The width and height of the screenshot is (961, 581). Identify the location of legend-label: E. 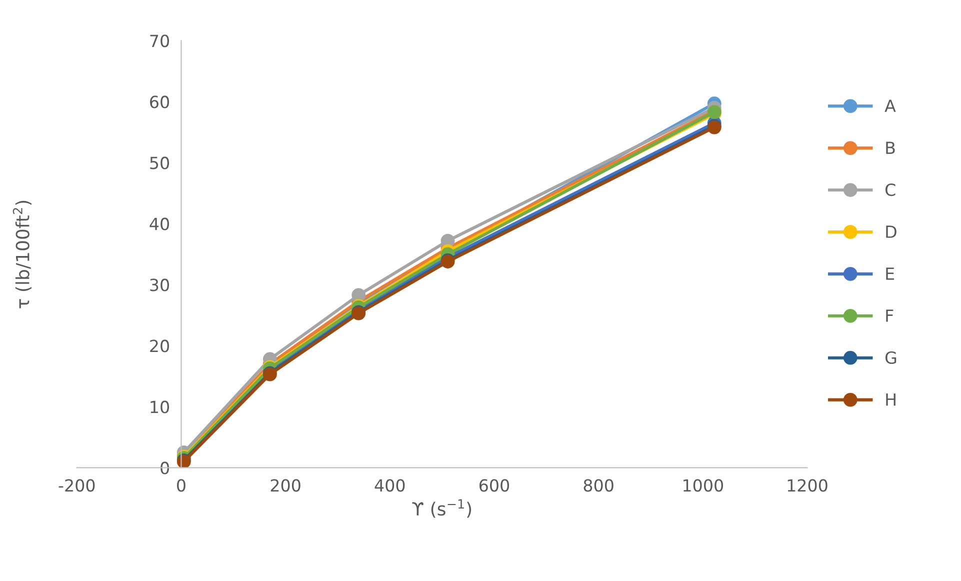
(890, 274).